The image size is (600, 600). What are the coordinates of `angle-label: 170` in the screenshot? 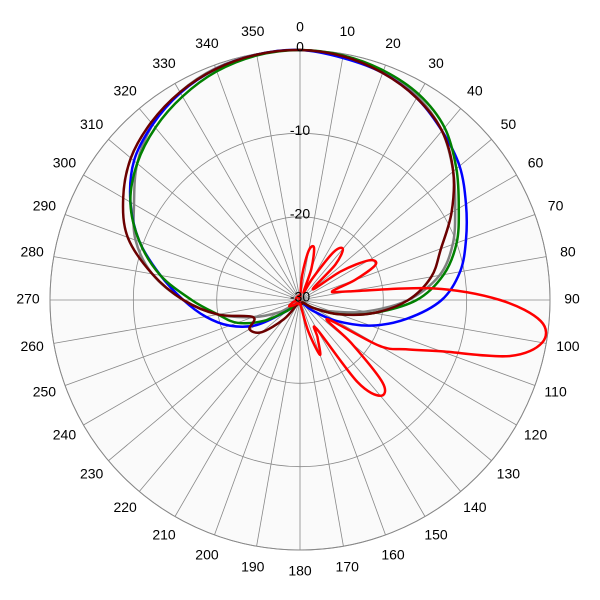 It's located at (348, 567).